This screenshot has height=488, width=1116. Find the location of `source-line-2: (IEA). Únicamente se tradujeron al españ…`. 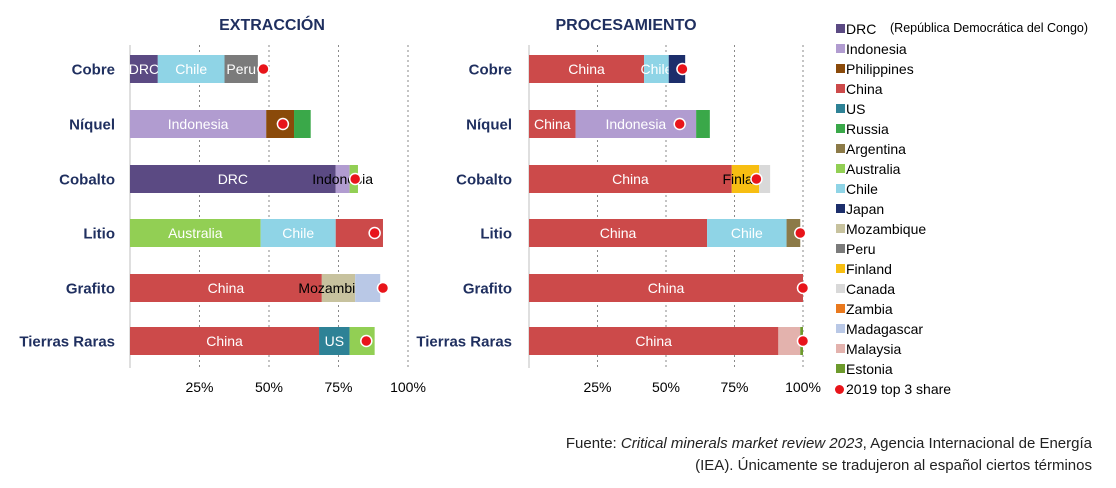

source-line-2: (IEA). Únicamente se tradujeron al españ… is located at coordinates (893, 465).